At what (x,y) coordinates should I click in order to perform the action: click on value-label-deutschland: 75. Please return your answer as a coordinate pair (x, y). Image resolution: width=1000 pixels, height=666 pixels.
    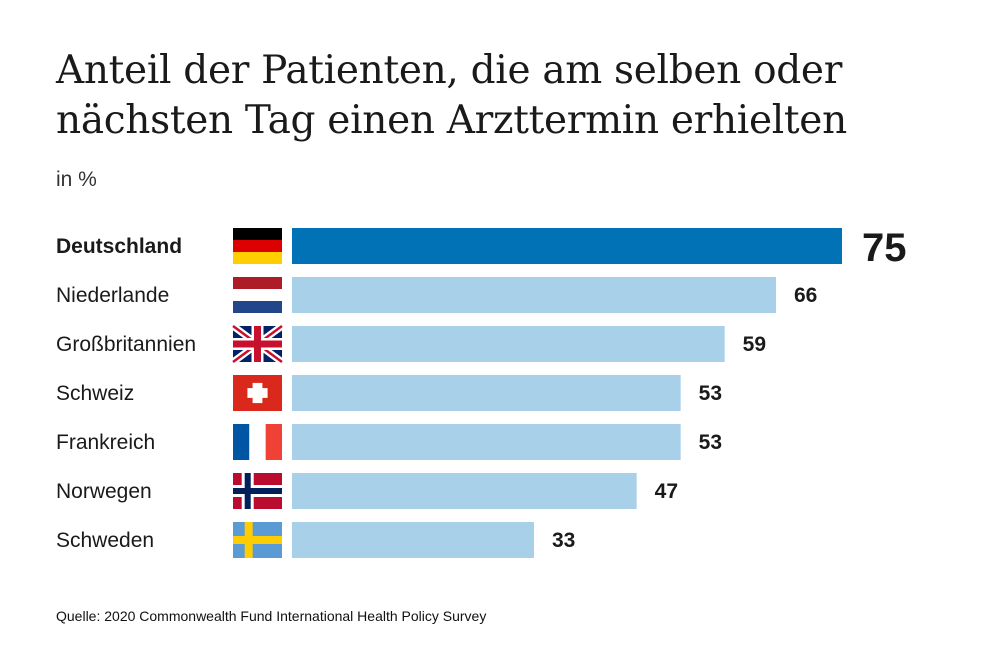
    Looking at the image, I should click on (884, 248).